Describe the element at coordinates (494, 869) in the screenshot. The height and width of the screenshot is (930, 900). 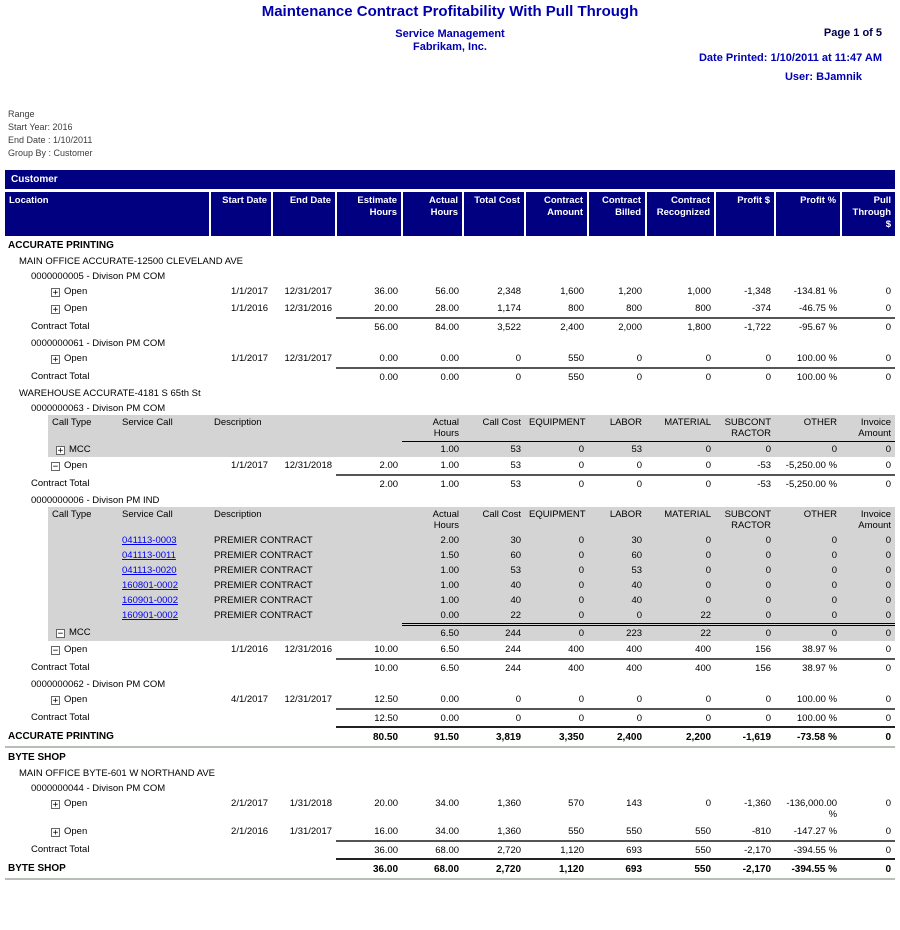
I see `value-cell: 2,720` at that location.